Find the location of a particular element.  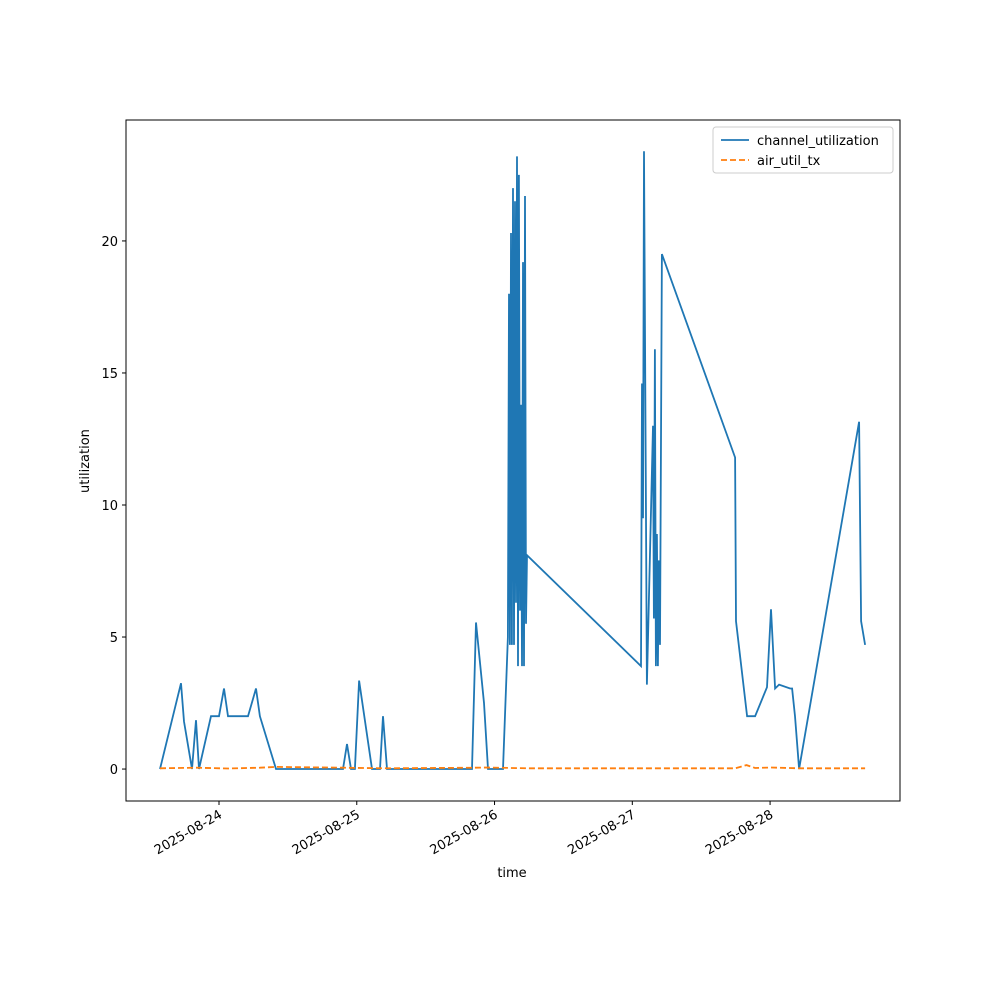

series-line is located at coordinates (512, 767).